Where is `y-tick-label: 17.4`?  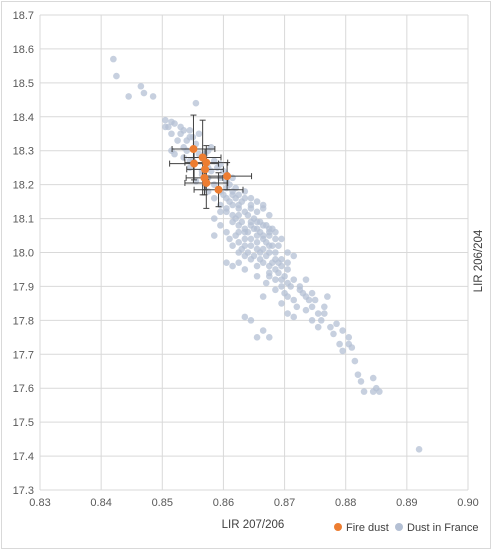 y-tick-label: 17.4 is located at coordinates (23, 457).